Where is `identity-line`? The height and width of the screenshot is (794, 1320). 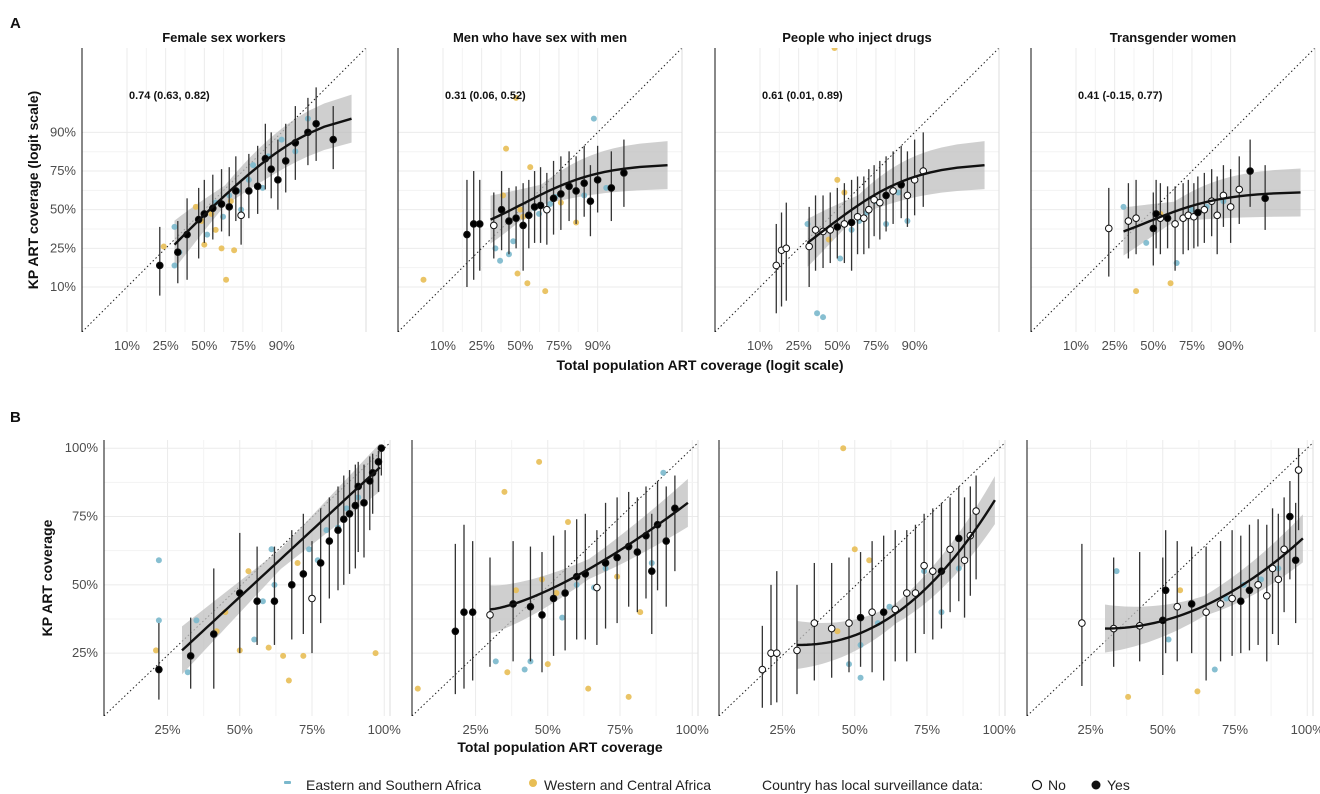
identity-line is located at coordinates (1173, 190).